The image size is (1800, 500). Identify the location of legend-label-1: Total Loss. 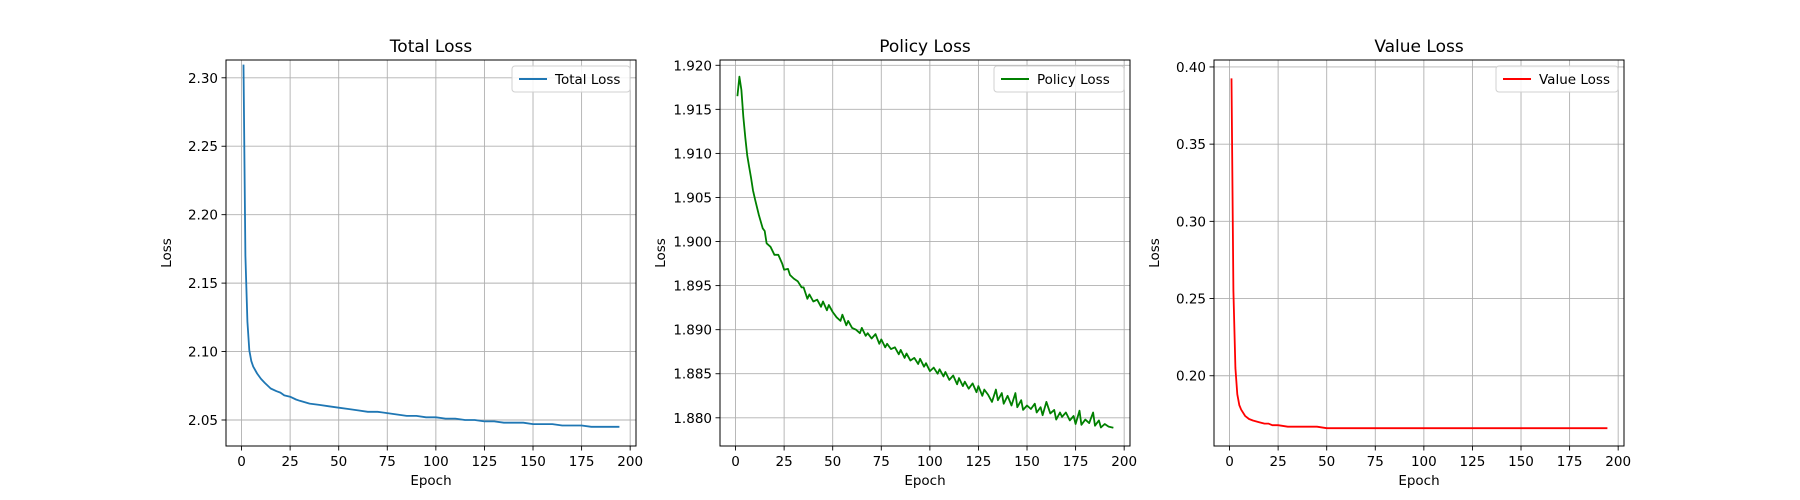
(587, 80).